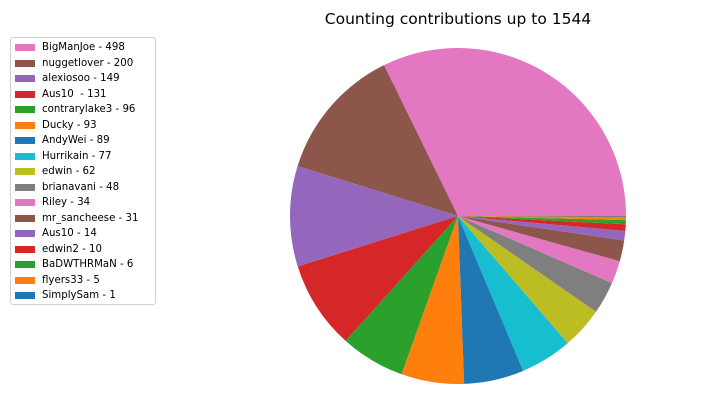 The image size is (716, 411). I want to click on legend-item: Hurrikain - 77, so click(85, 157).